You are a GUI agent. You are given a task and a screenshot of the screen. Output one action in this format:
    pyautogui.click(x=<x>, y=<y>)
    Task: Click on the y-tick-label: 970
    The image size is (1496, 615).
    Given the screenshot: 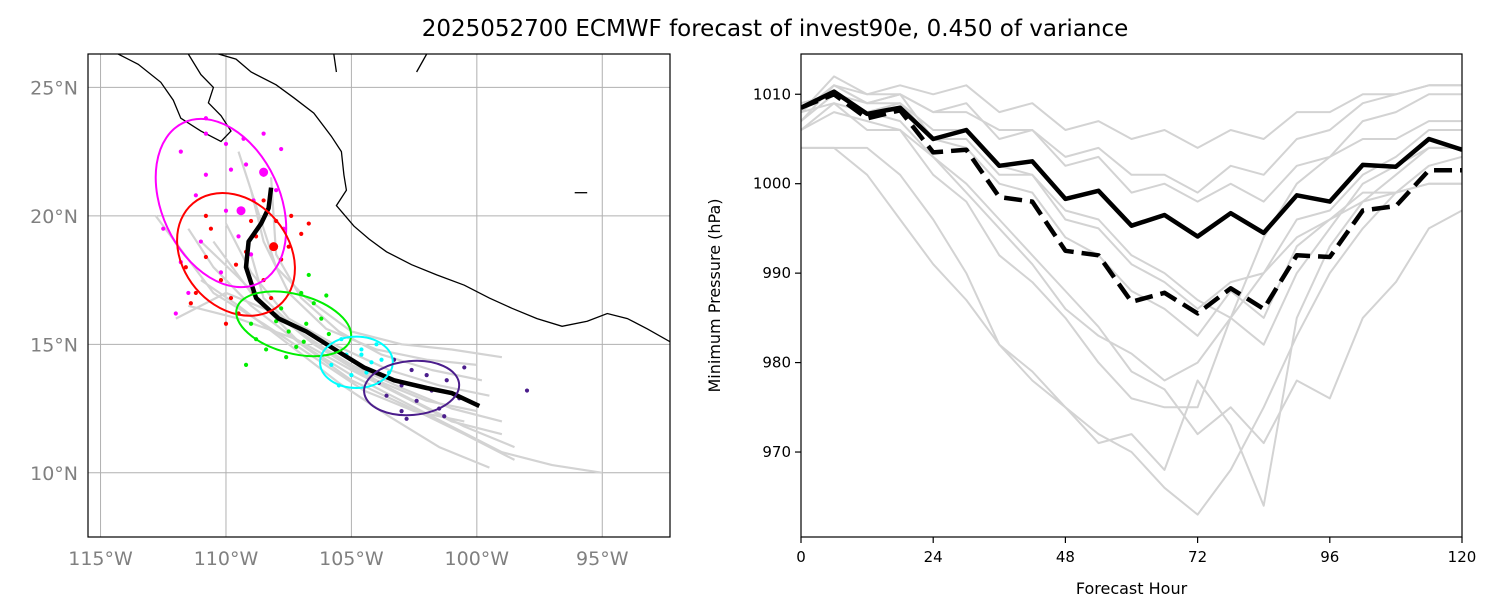 What is the action you would take?
    pyautogui.click(x=776, y=452)
    